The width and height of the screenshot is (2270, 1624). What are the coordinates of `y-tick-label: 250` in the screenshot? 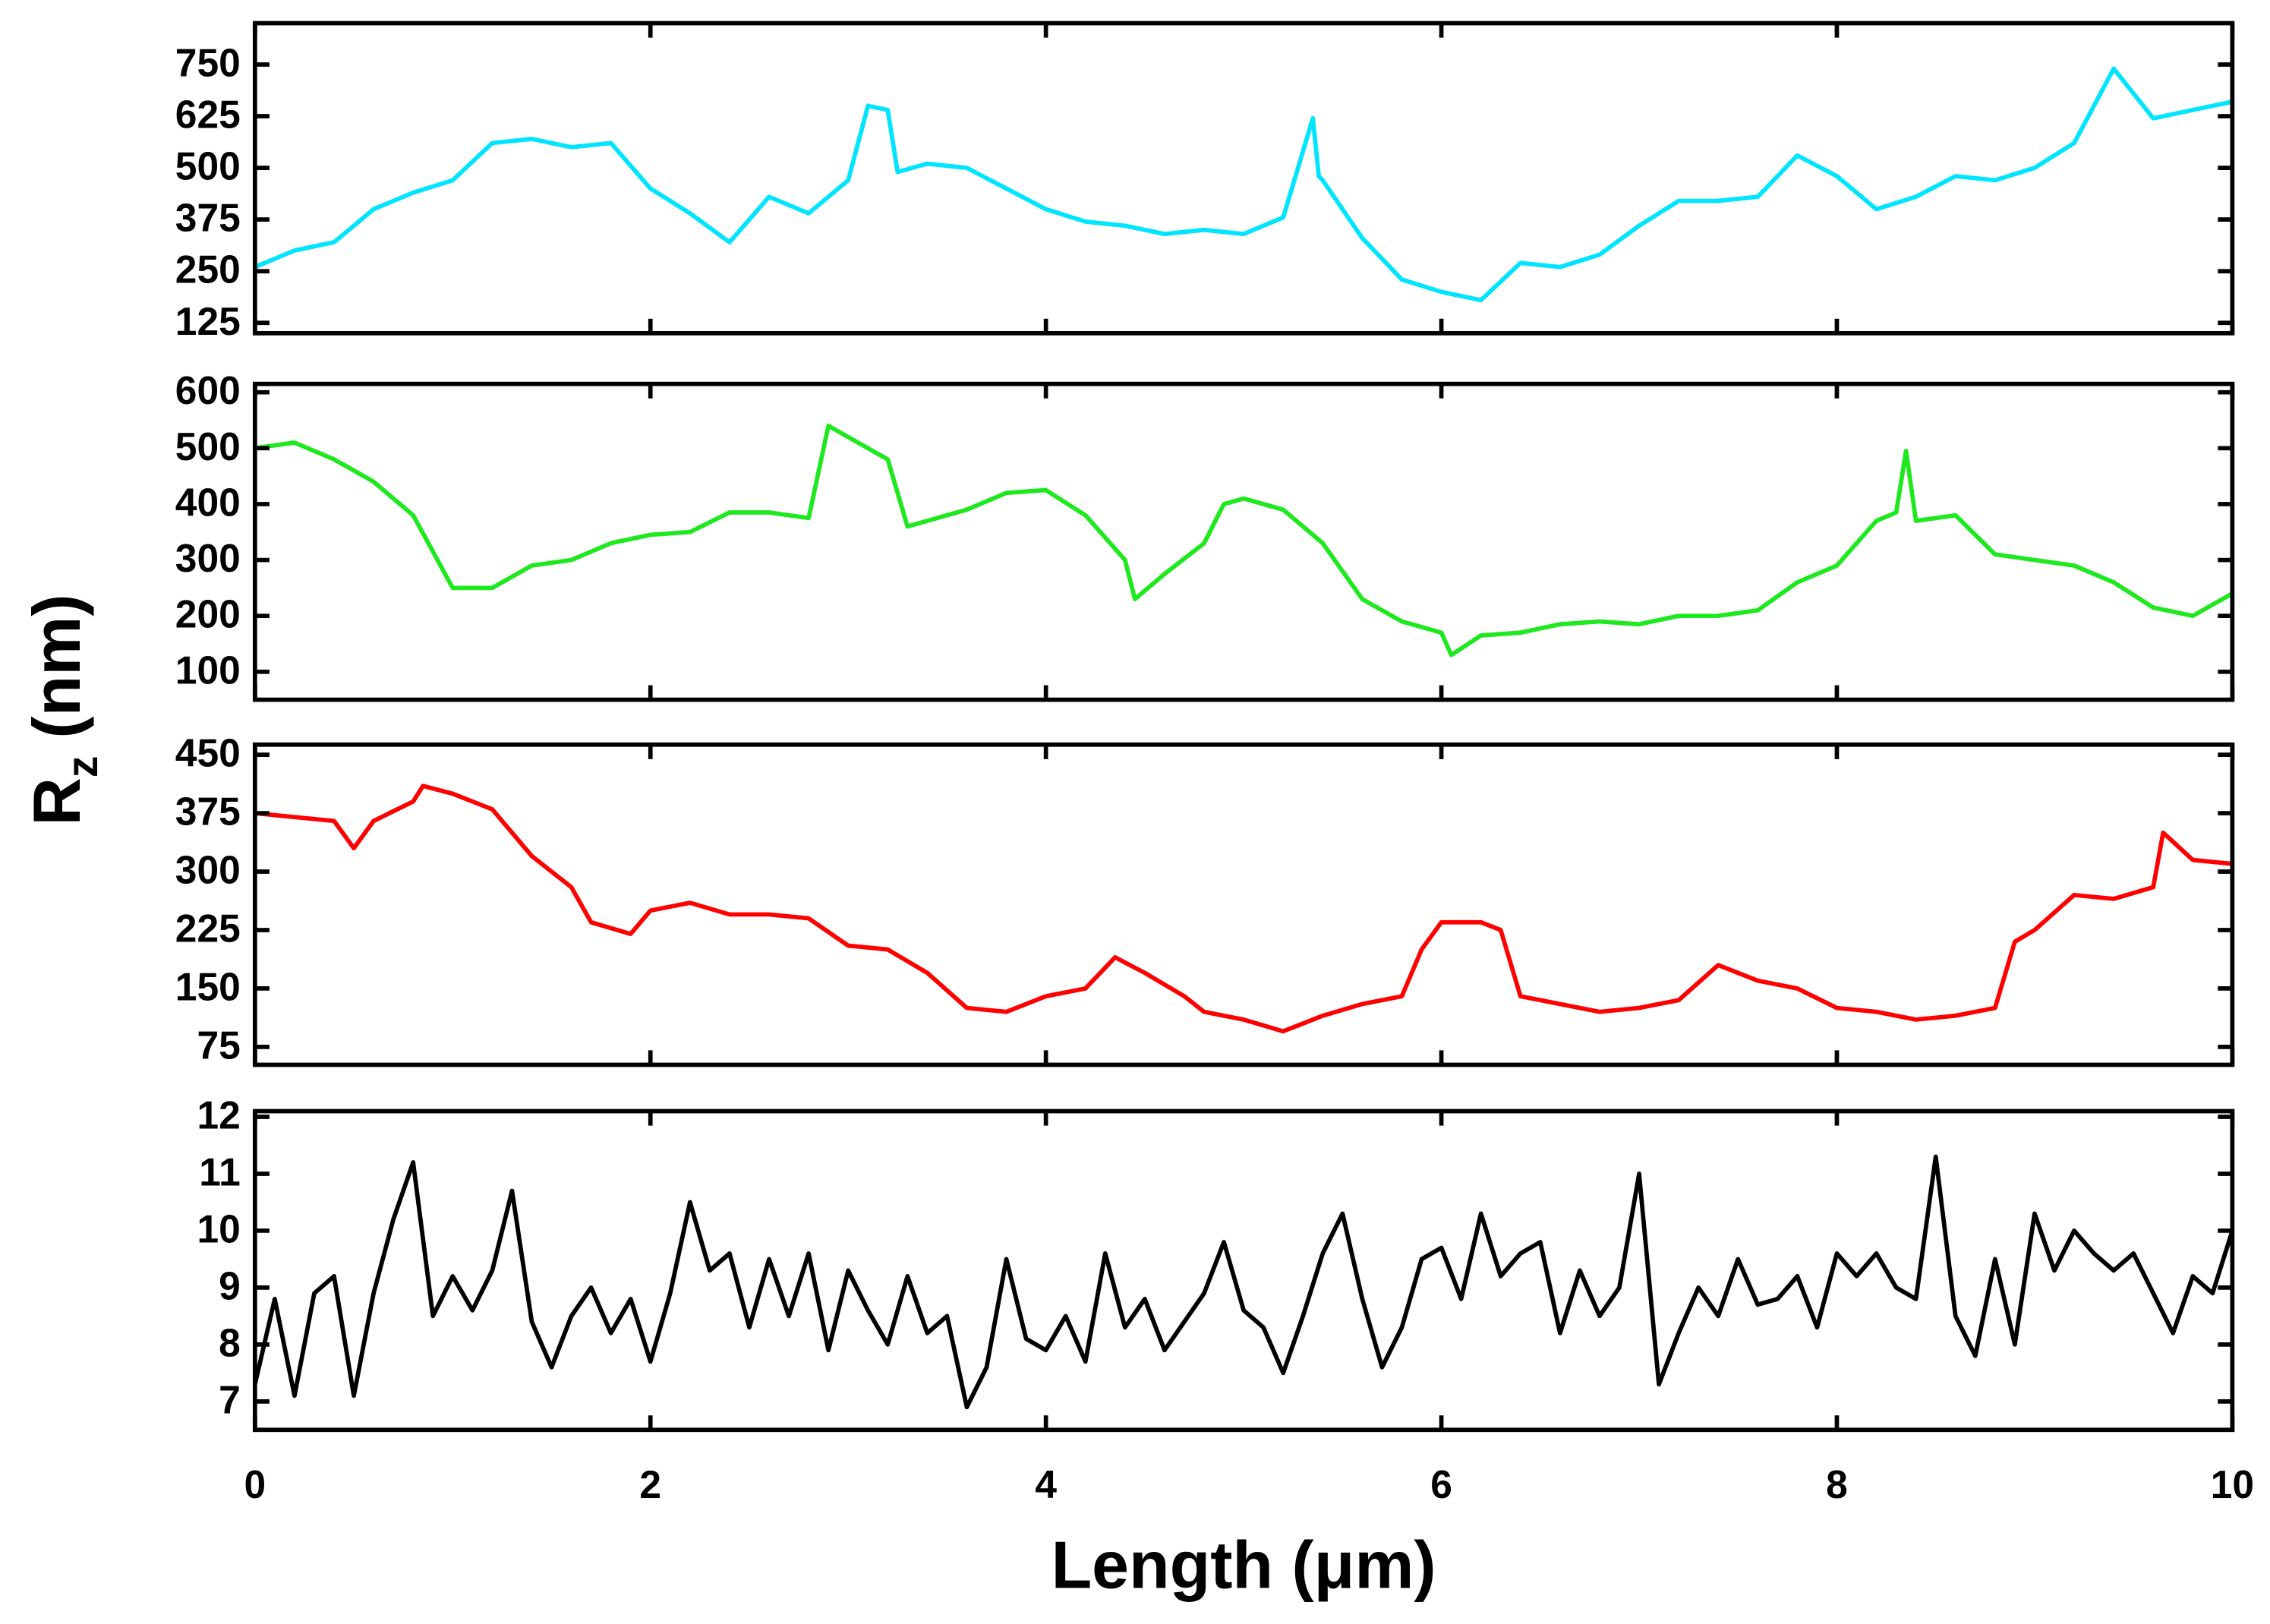 It's located at (208, 270).